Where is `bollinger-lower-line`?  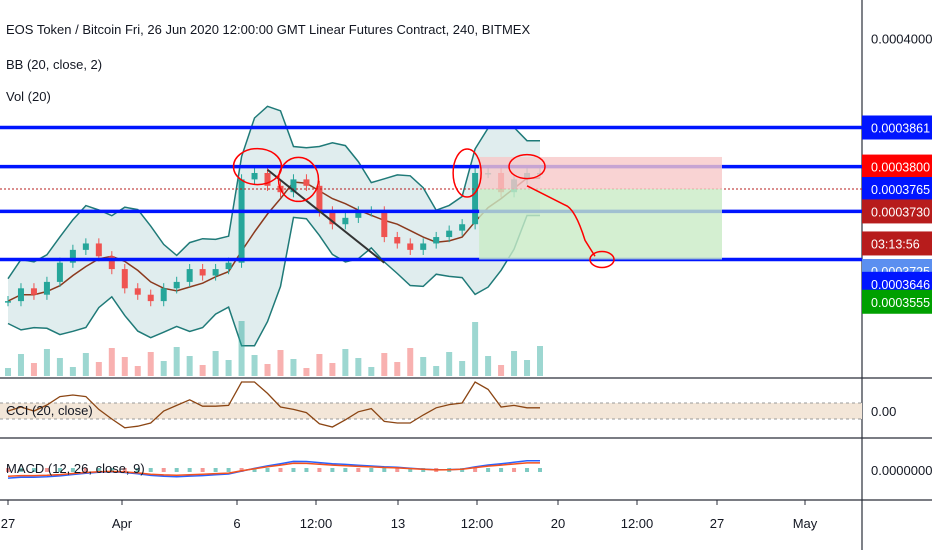 bollinger-lower-line is located at coordinates (273, 280).